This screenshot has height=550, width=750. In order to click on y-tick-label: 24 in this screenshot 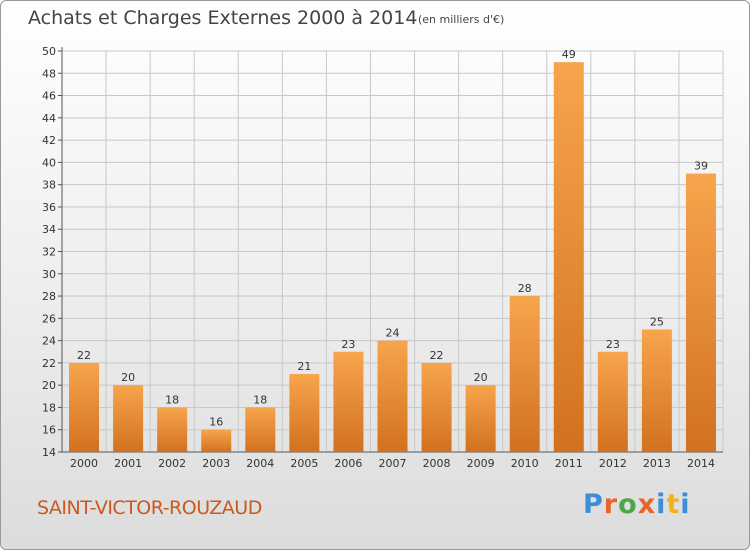, I will do `click(49, 341)`.